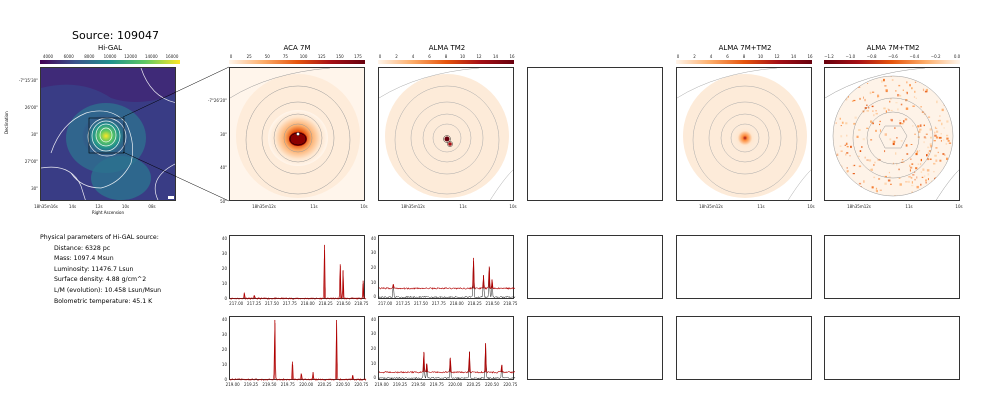 The image size is (1000, 405). Describe the element at coordinates (727, 56) in the screenshot. I see `tick-label: 6` at that location.